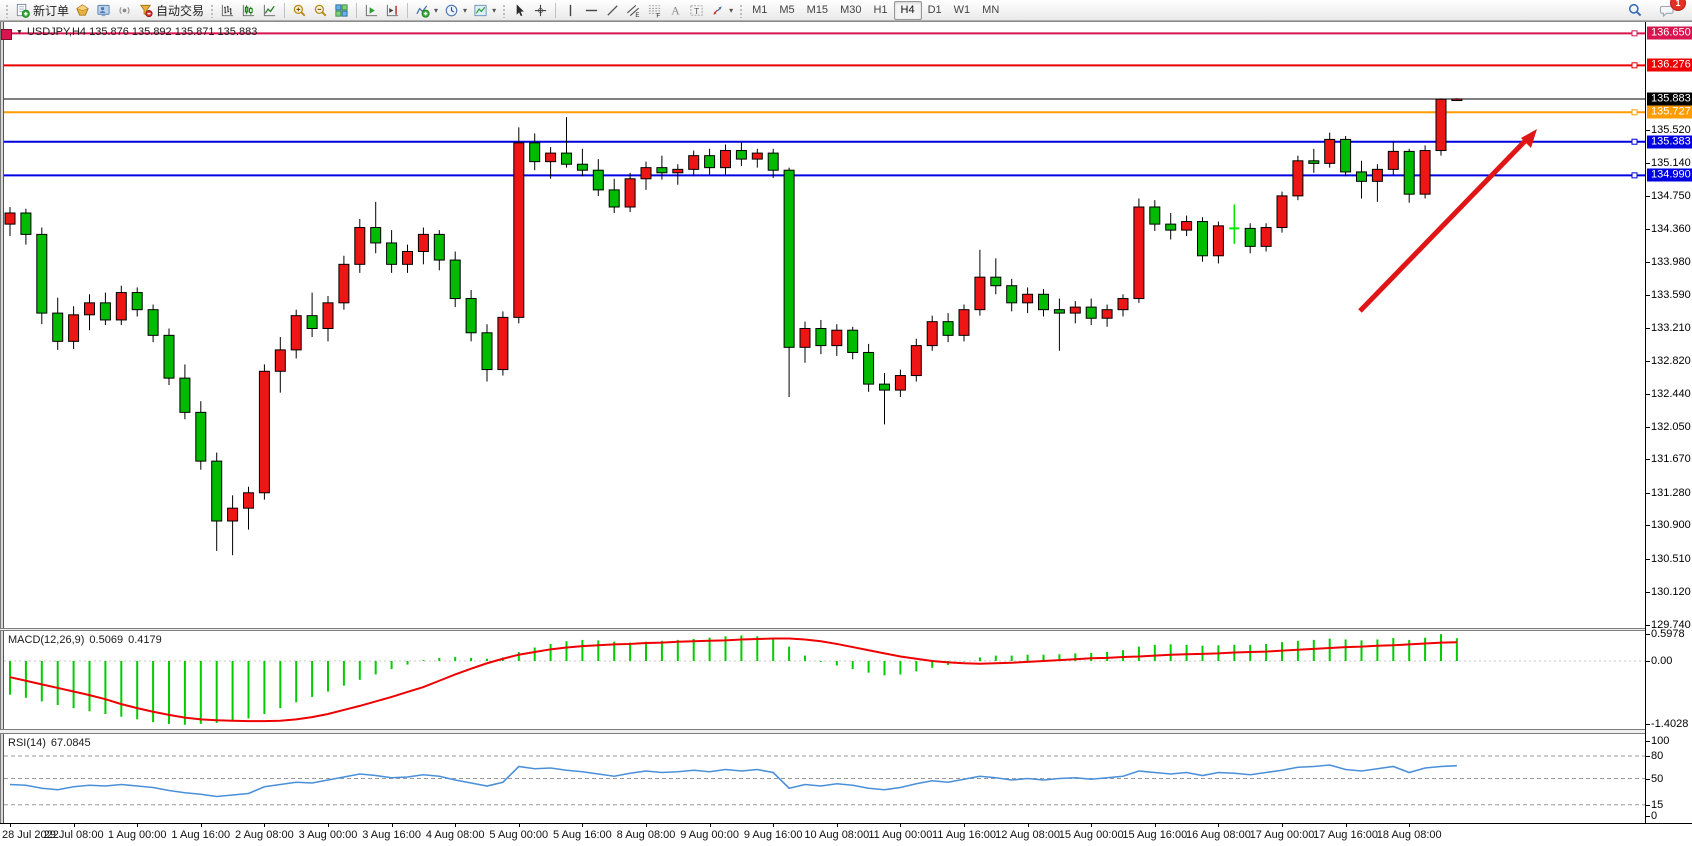 The width and height of the screenshot is (1692, 846). Describe the element at coordinates (1669, 175) in the screenshot. I see `price-badge: 134.990` at that location.